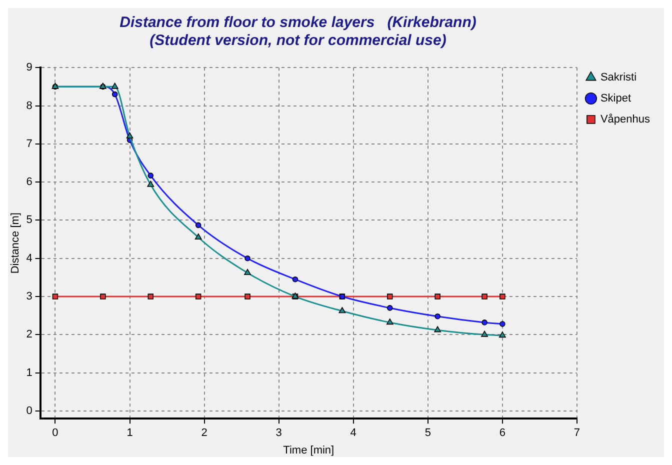 The height and width of the screenshot is (465, 672). Describe the element at coordinates (616, 98) in the screenshot. I see `legend-label: Skipet` at that location.